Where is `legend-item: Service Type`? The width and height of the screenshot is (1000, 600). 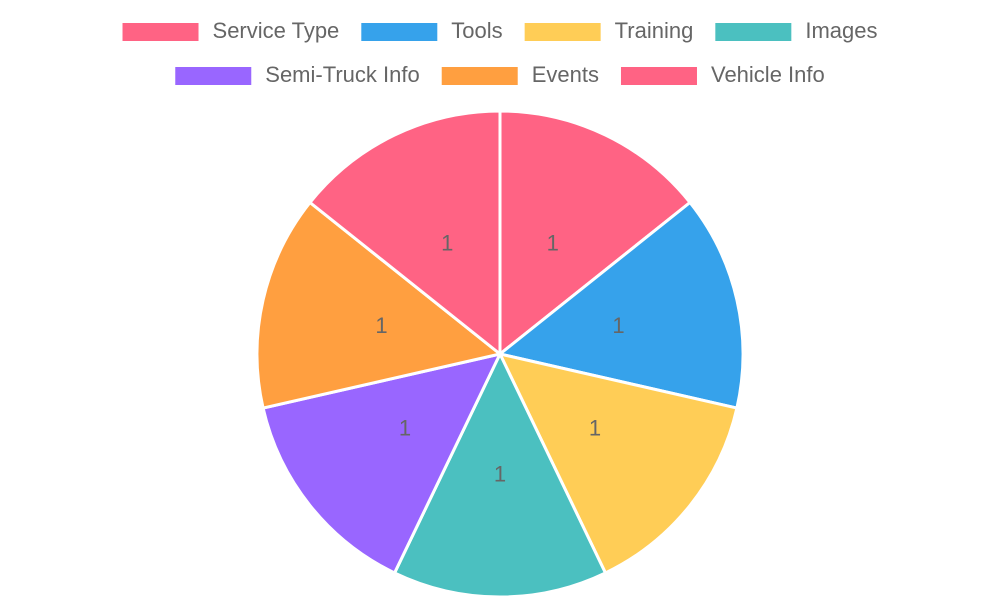
legend-item: Service Type is located at coordinates (231, 30).